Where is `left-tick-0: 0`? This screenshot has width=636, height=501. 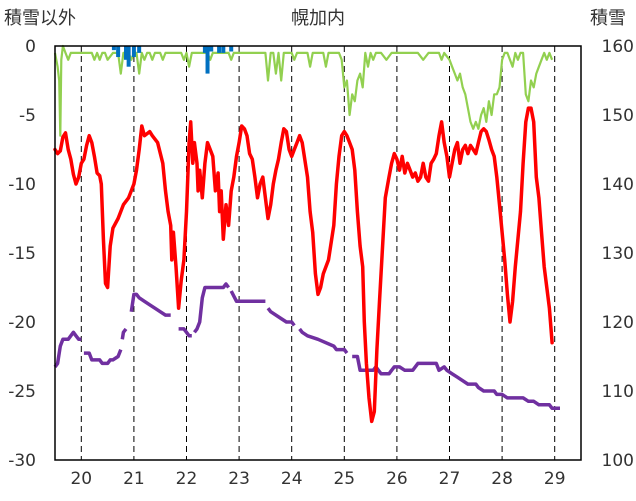 left-tick-0: 0 is located at coordinates (30, 47).